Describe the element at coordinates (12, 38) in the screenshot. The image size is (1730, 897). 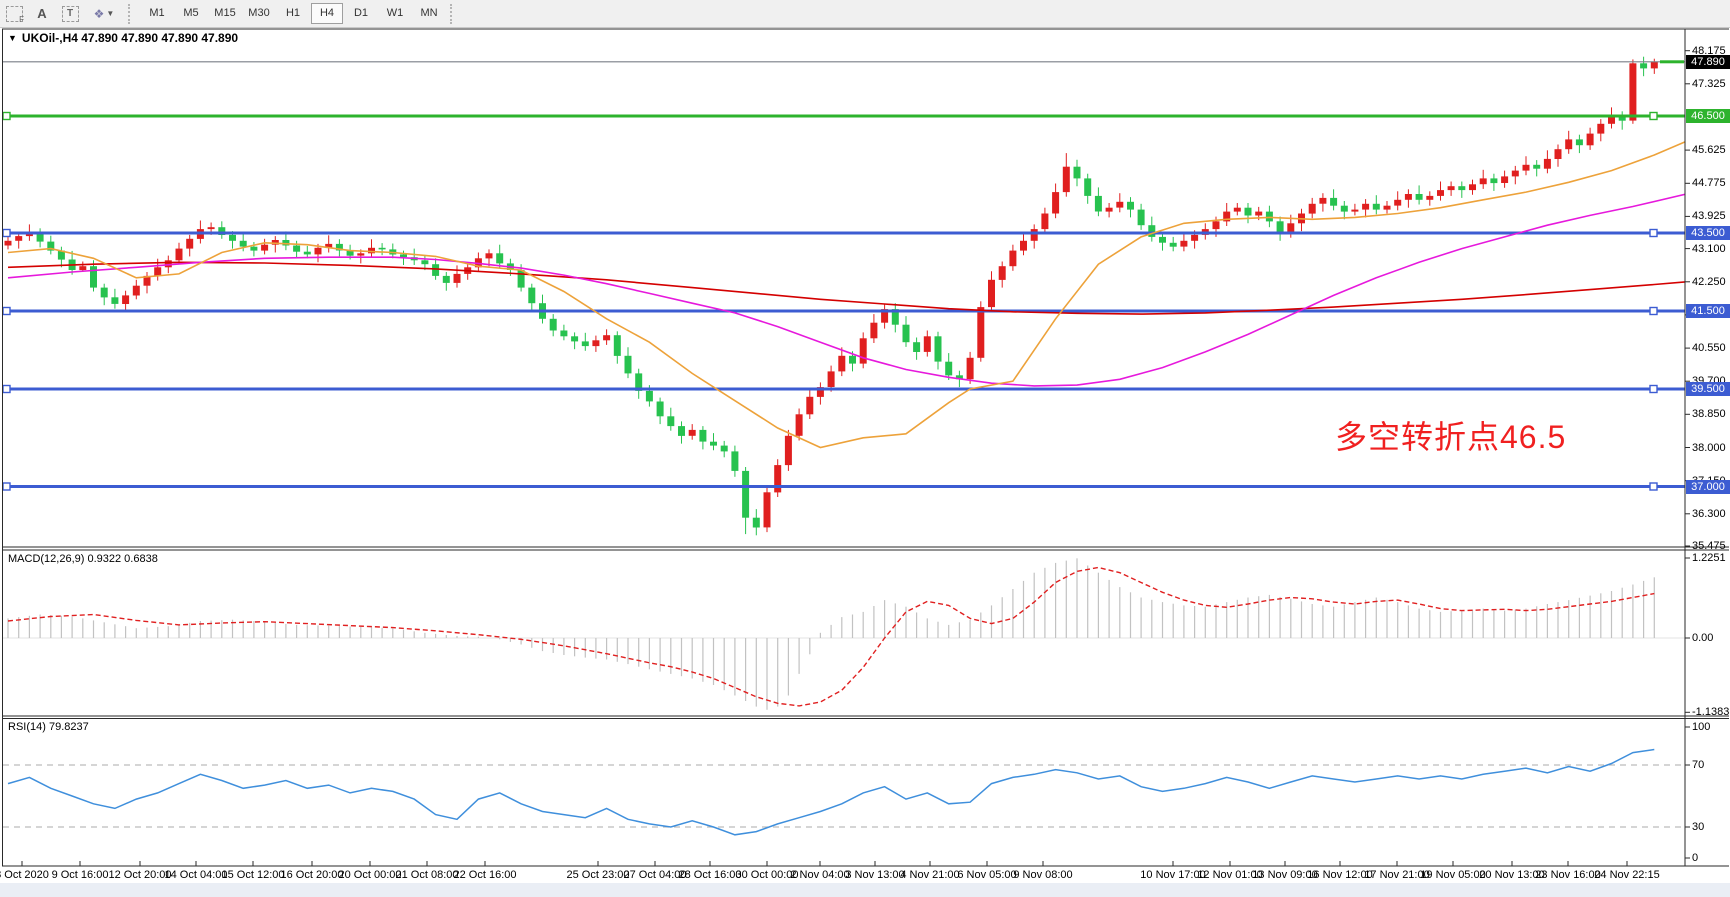
I see `collapse-triangle-icon: ▼` at that location.